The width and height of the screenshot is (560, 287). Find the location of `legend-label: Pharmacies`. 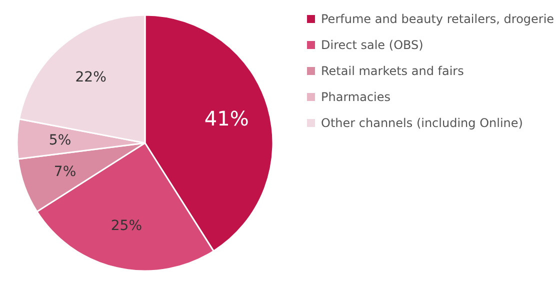

legend-label: Pharmacies is located at coordinates (356, 97).